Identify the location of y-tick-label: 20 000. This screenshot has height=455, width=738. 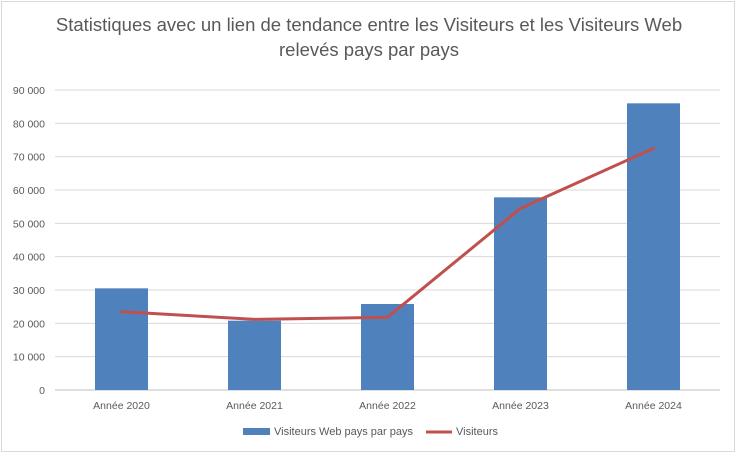
(29, 324).